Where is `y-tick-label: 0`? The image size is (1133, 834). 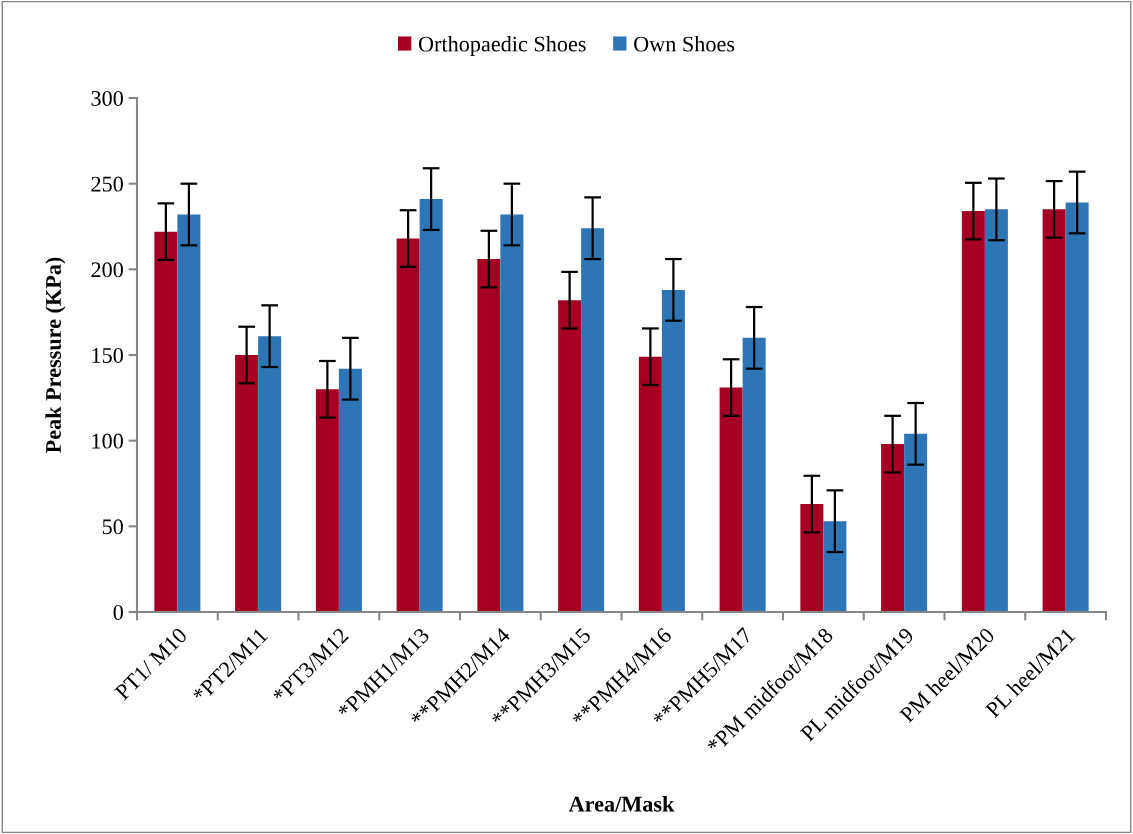
y-tick-label: 0 is located at coordinates (118, 612).